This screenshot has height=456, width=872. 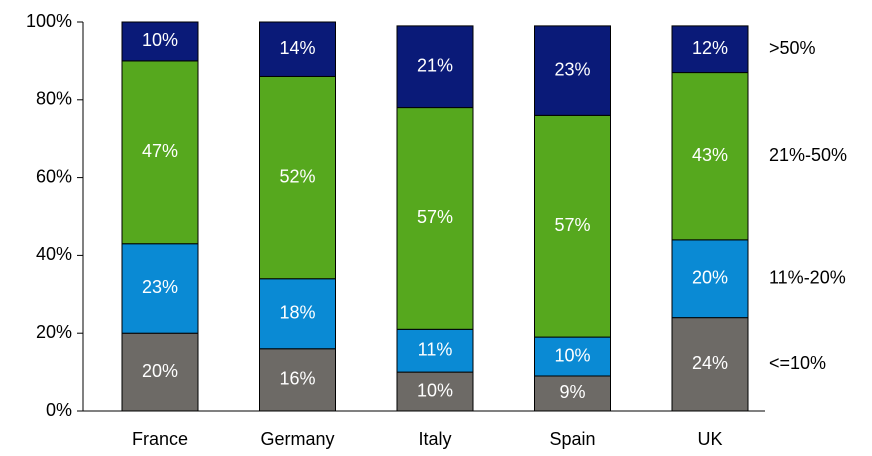 I want to click on data-label: 11%, so click(x=435, y=349).